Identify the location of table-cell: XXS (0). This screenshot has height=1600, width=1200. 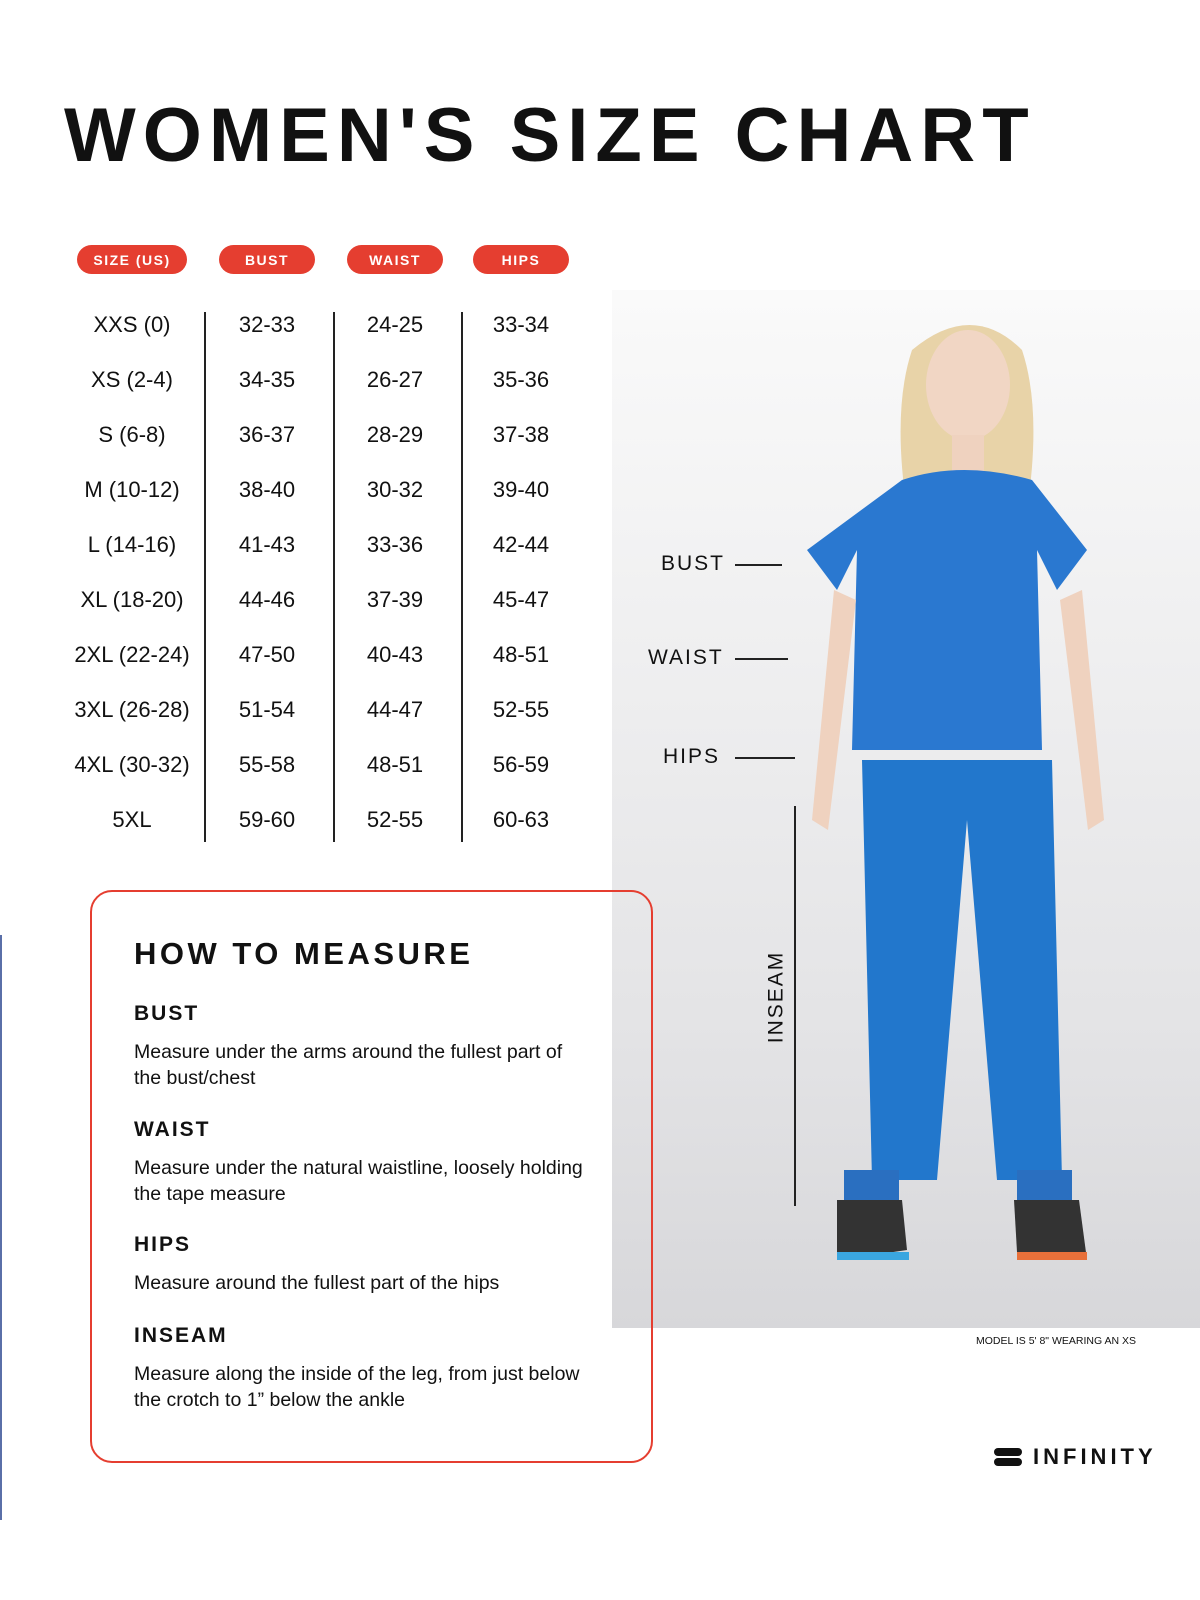
(132, 324).